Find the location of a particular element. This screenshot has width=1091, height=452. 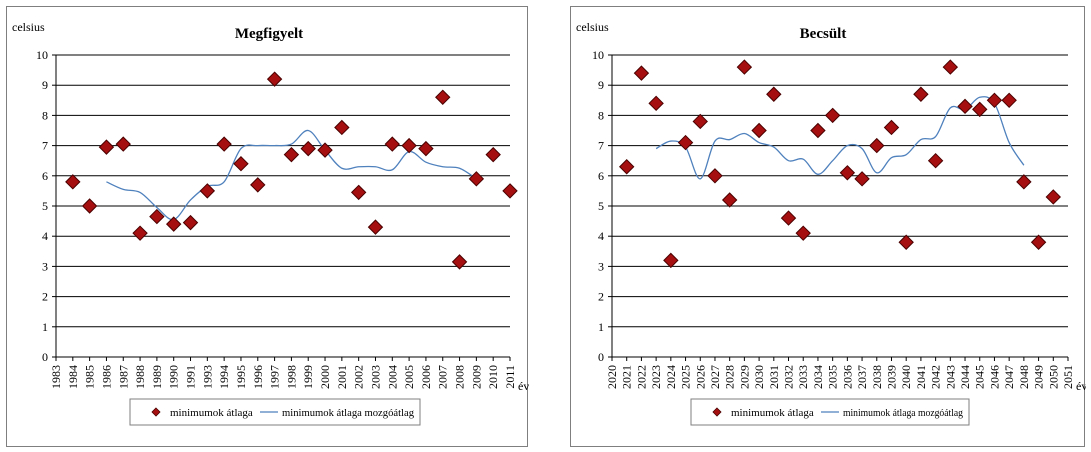

chart-title: Becsült is located at coordinates (823, 34).